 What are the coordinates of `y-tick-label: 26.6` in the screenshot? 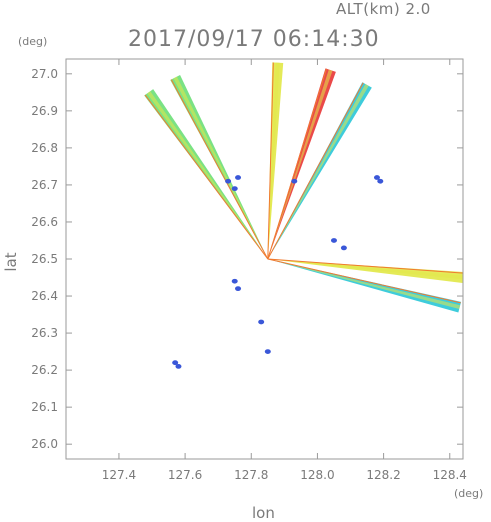 It's located at (44, 222).